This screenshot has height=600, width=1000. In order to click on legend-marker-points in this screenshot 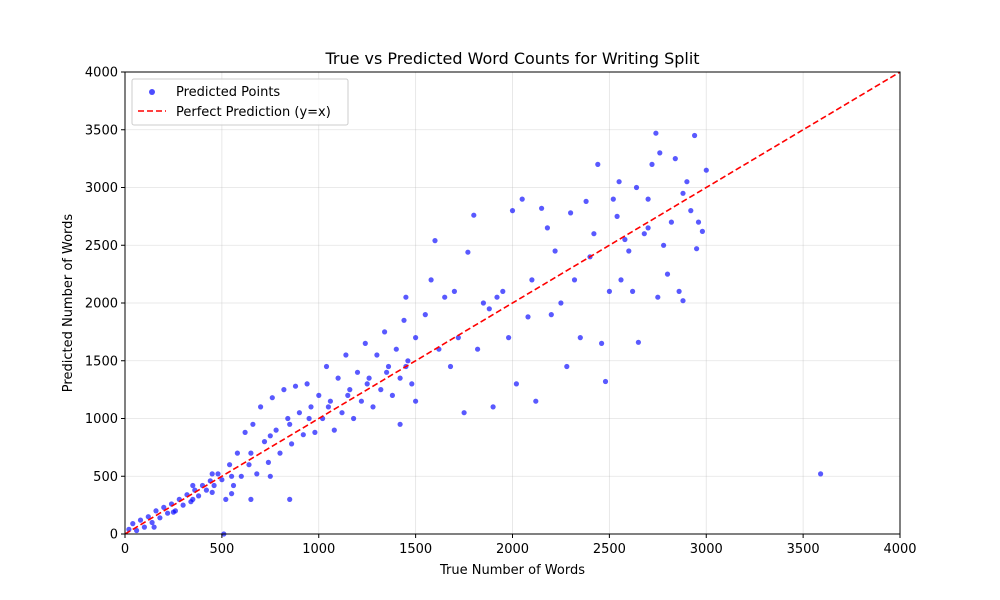, I will do `click(152, 92)`.